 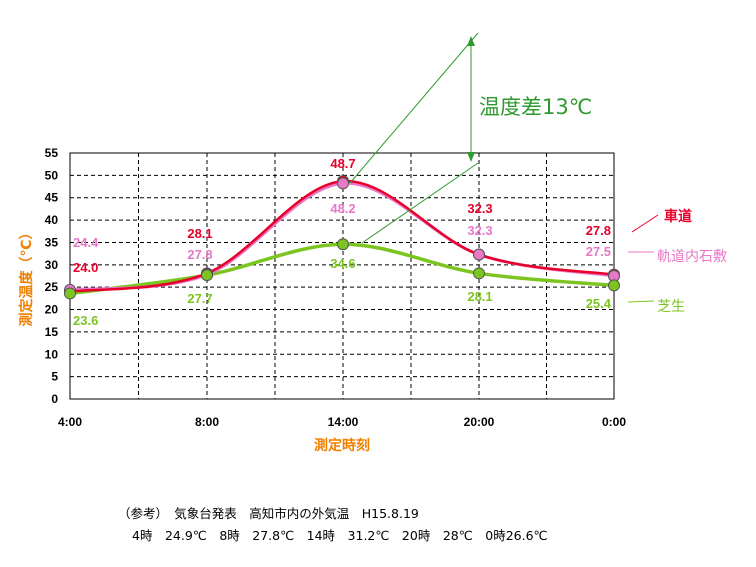 I want to click on annotation-leader-bottom, so click(x=420, y=203).